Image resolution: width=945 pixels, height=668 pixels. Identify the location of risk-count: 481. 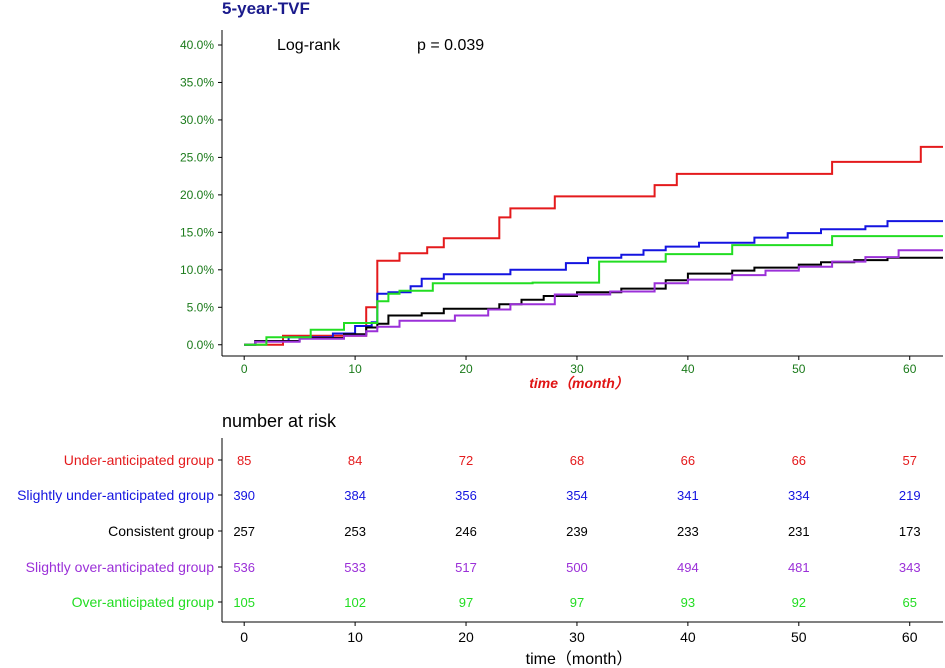
(799, 567).